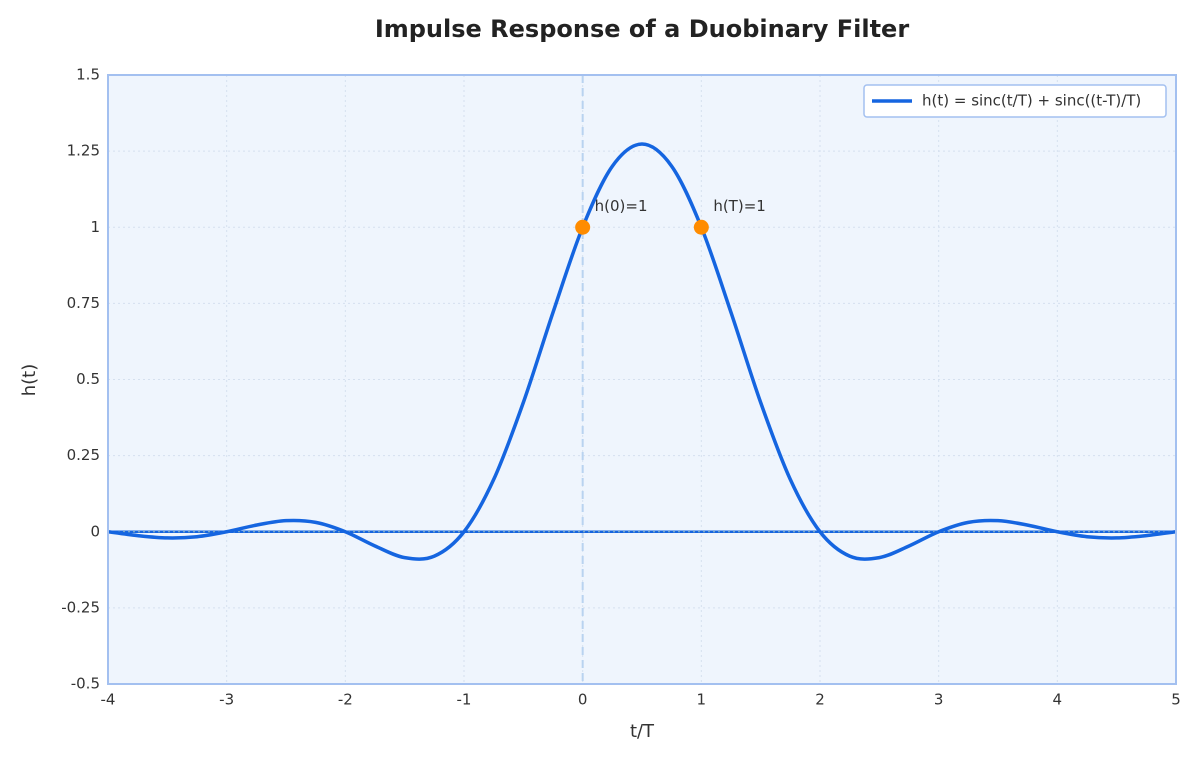 The height and width of the screenshot is (765, 1200). What do you see at coordinates (88, 379) in the screenshot?
I see `y-tick-label: 0.5` at bounding box center [88, 379].